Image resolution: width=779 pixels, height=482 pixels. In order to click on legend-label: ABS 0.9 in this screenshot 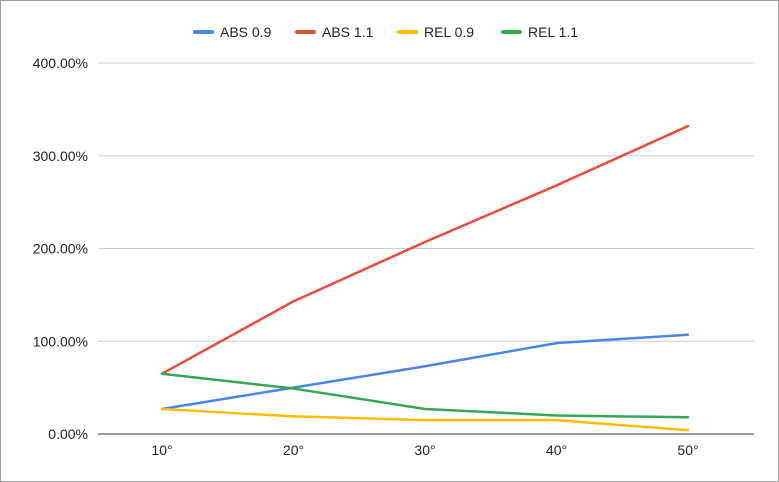, I will do `click(246, 32)`.